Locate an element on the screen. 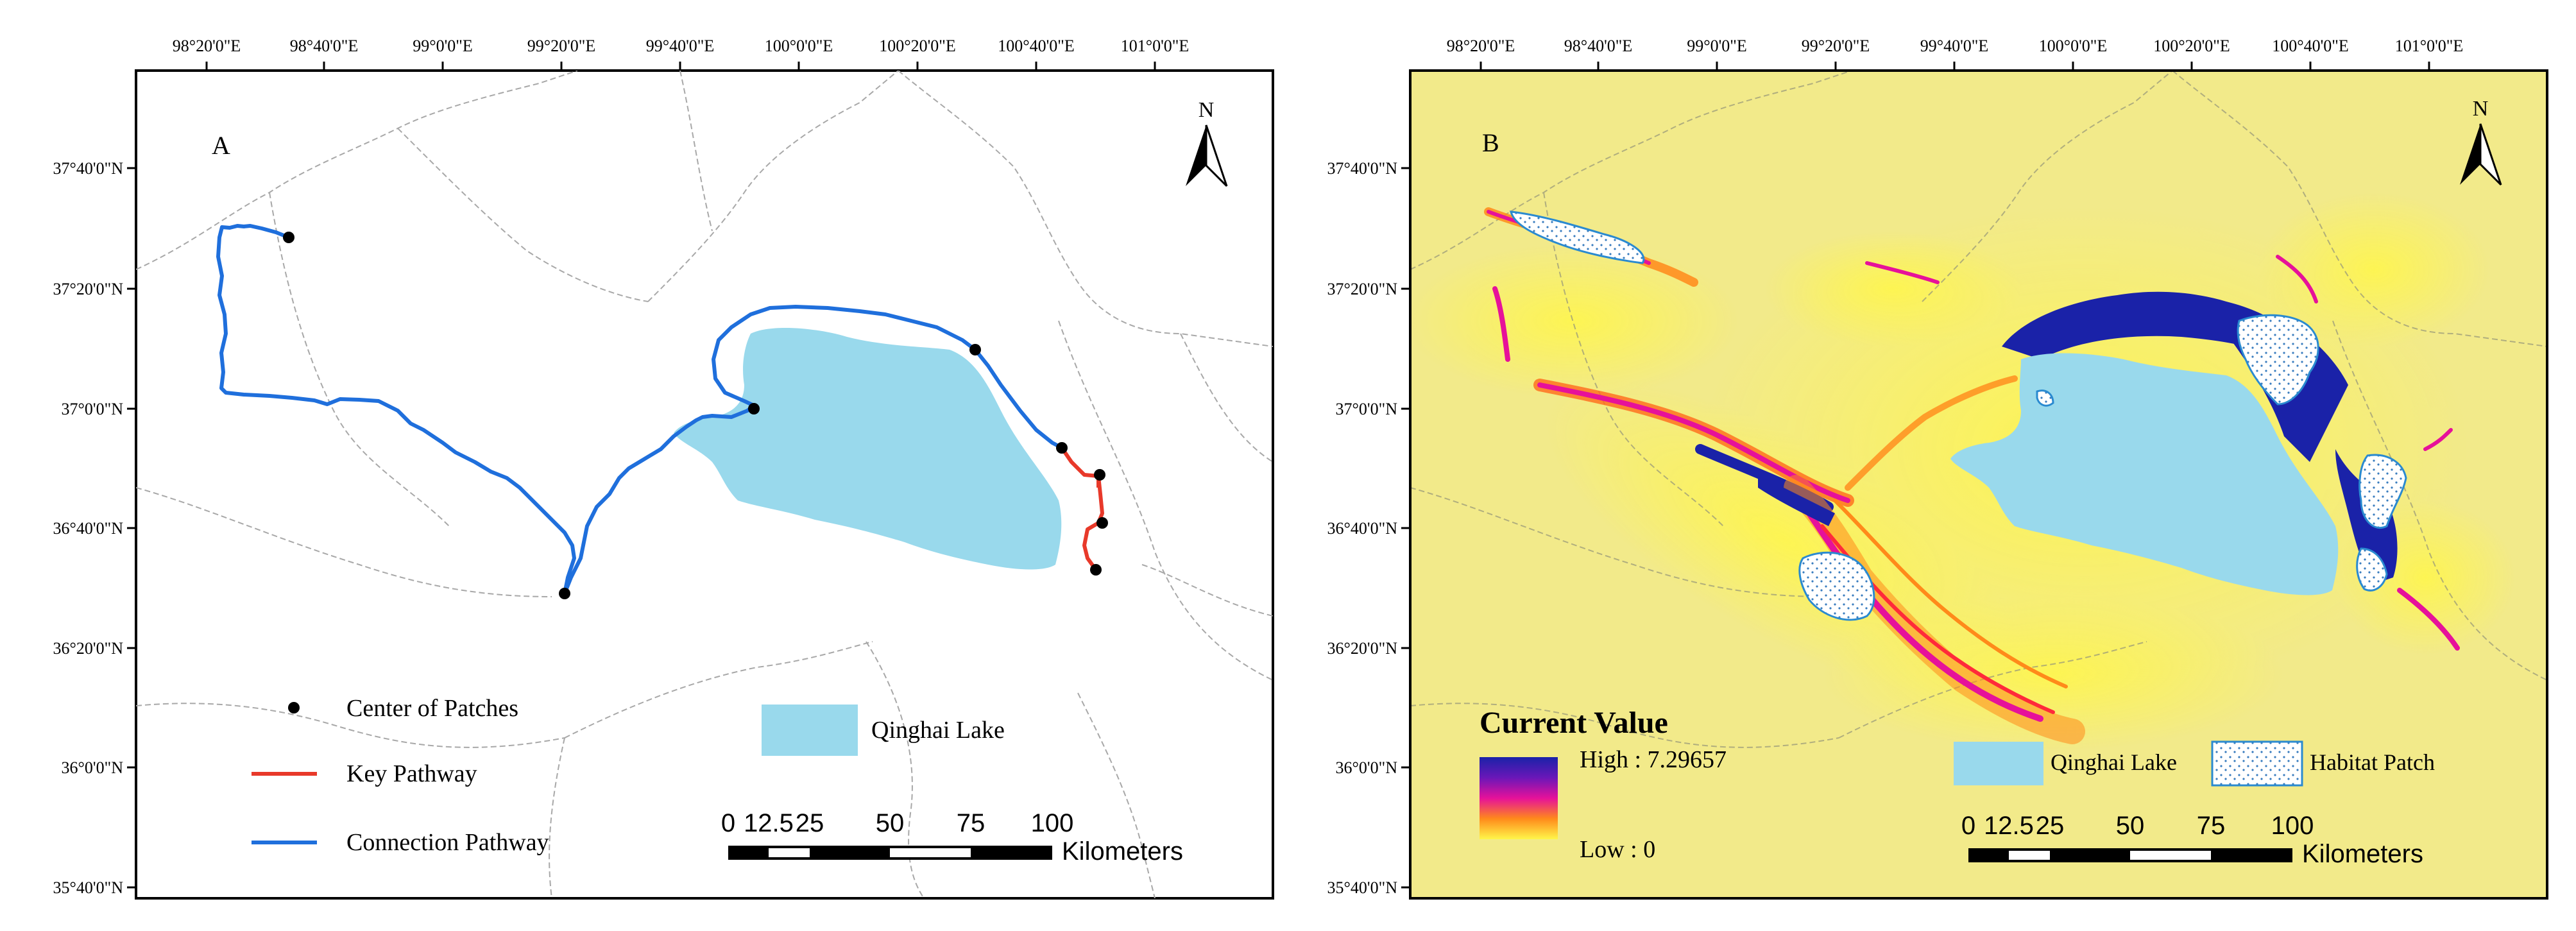 The width and height of the screenshot is (2576, 931). tick-a-top-6: 100°20'0"E is located at coordinates (918, 46).